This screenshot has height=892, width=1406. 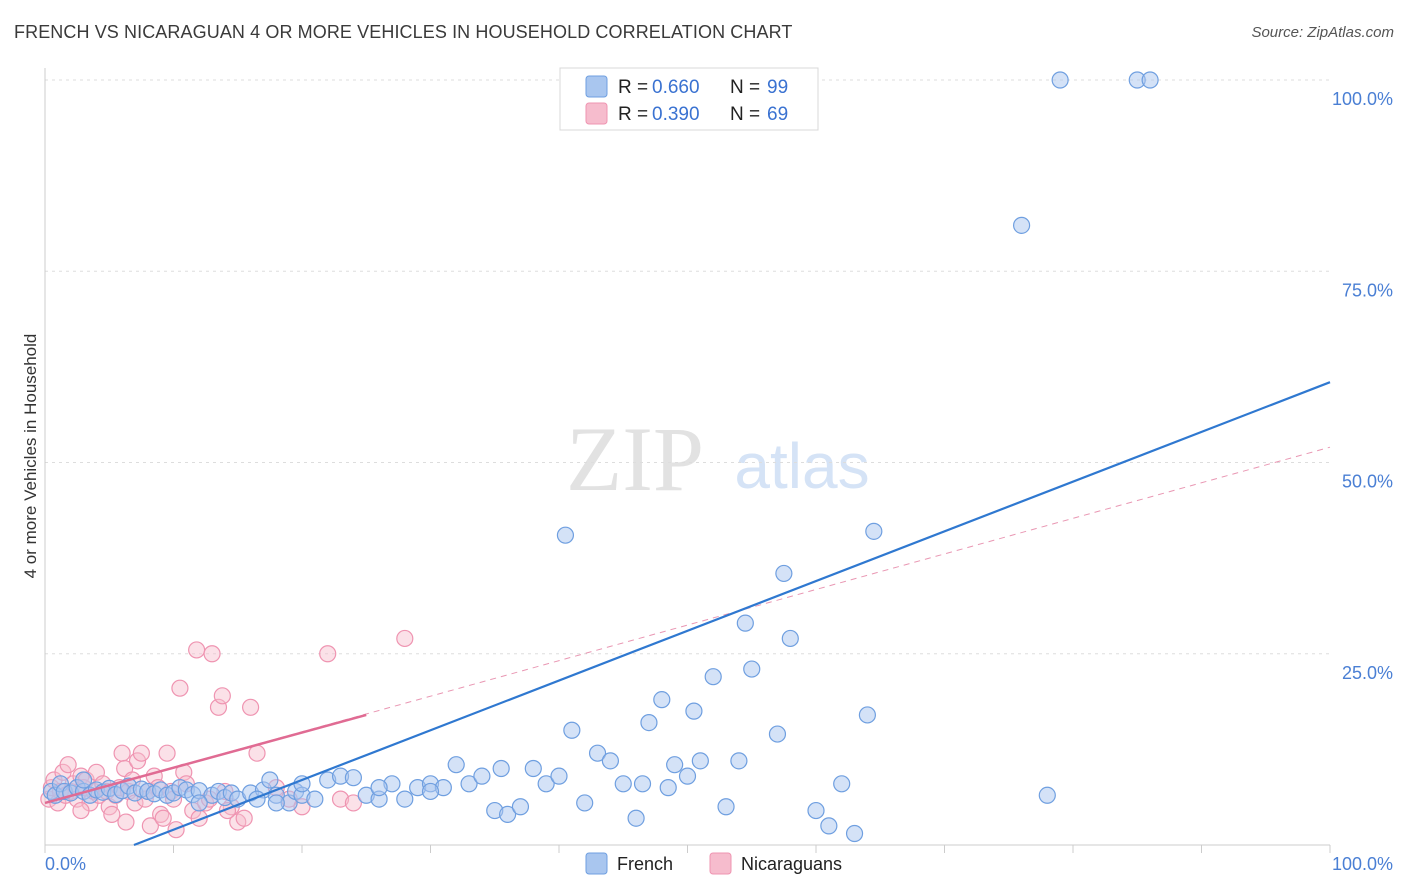 What do you see at coordinates (596, 863) in the screenshot?
I see `bottom-legend-swatch-french` at bounding box center [596, 863].